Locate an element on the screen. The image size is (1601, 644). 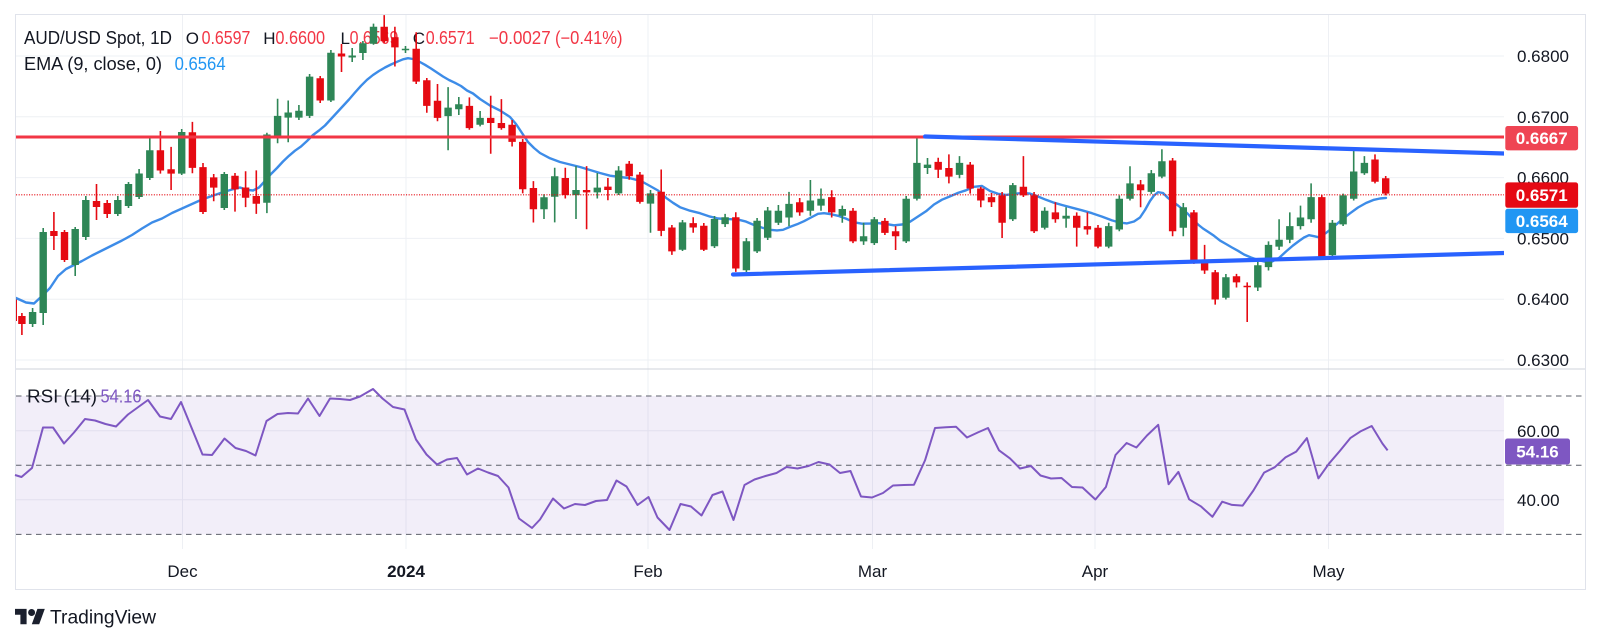
svg-text: 0.6400 is located at coordinates (1543, 299).